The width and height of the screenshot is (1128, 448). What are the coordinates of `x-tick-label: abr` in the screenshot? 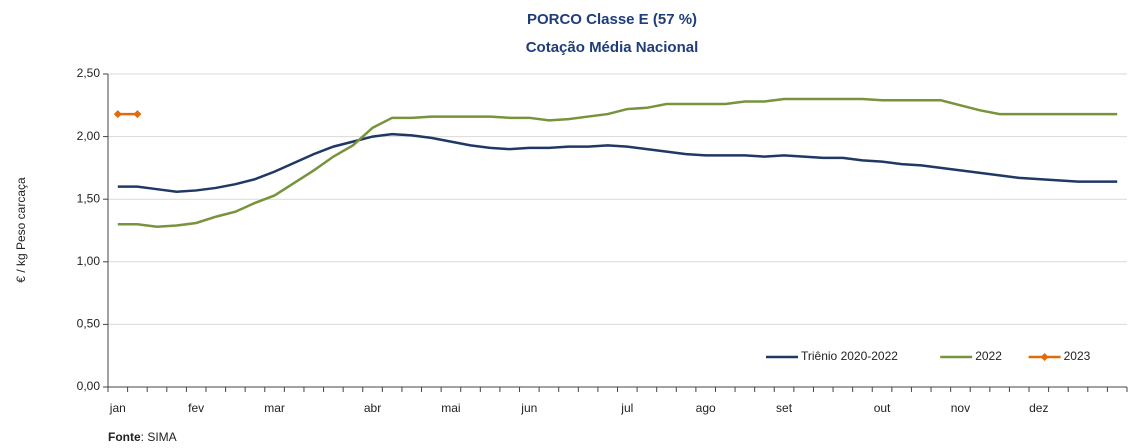 It's located at (372, 408).